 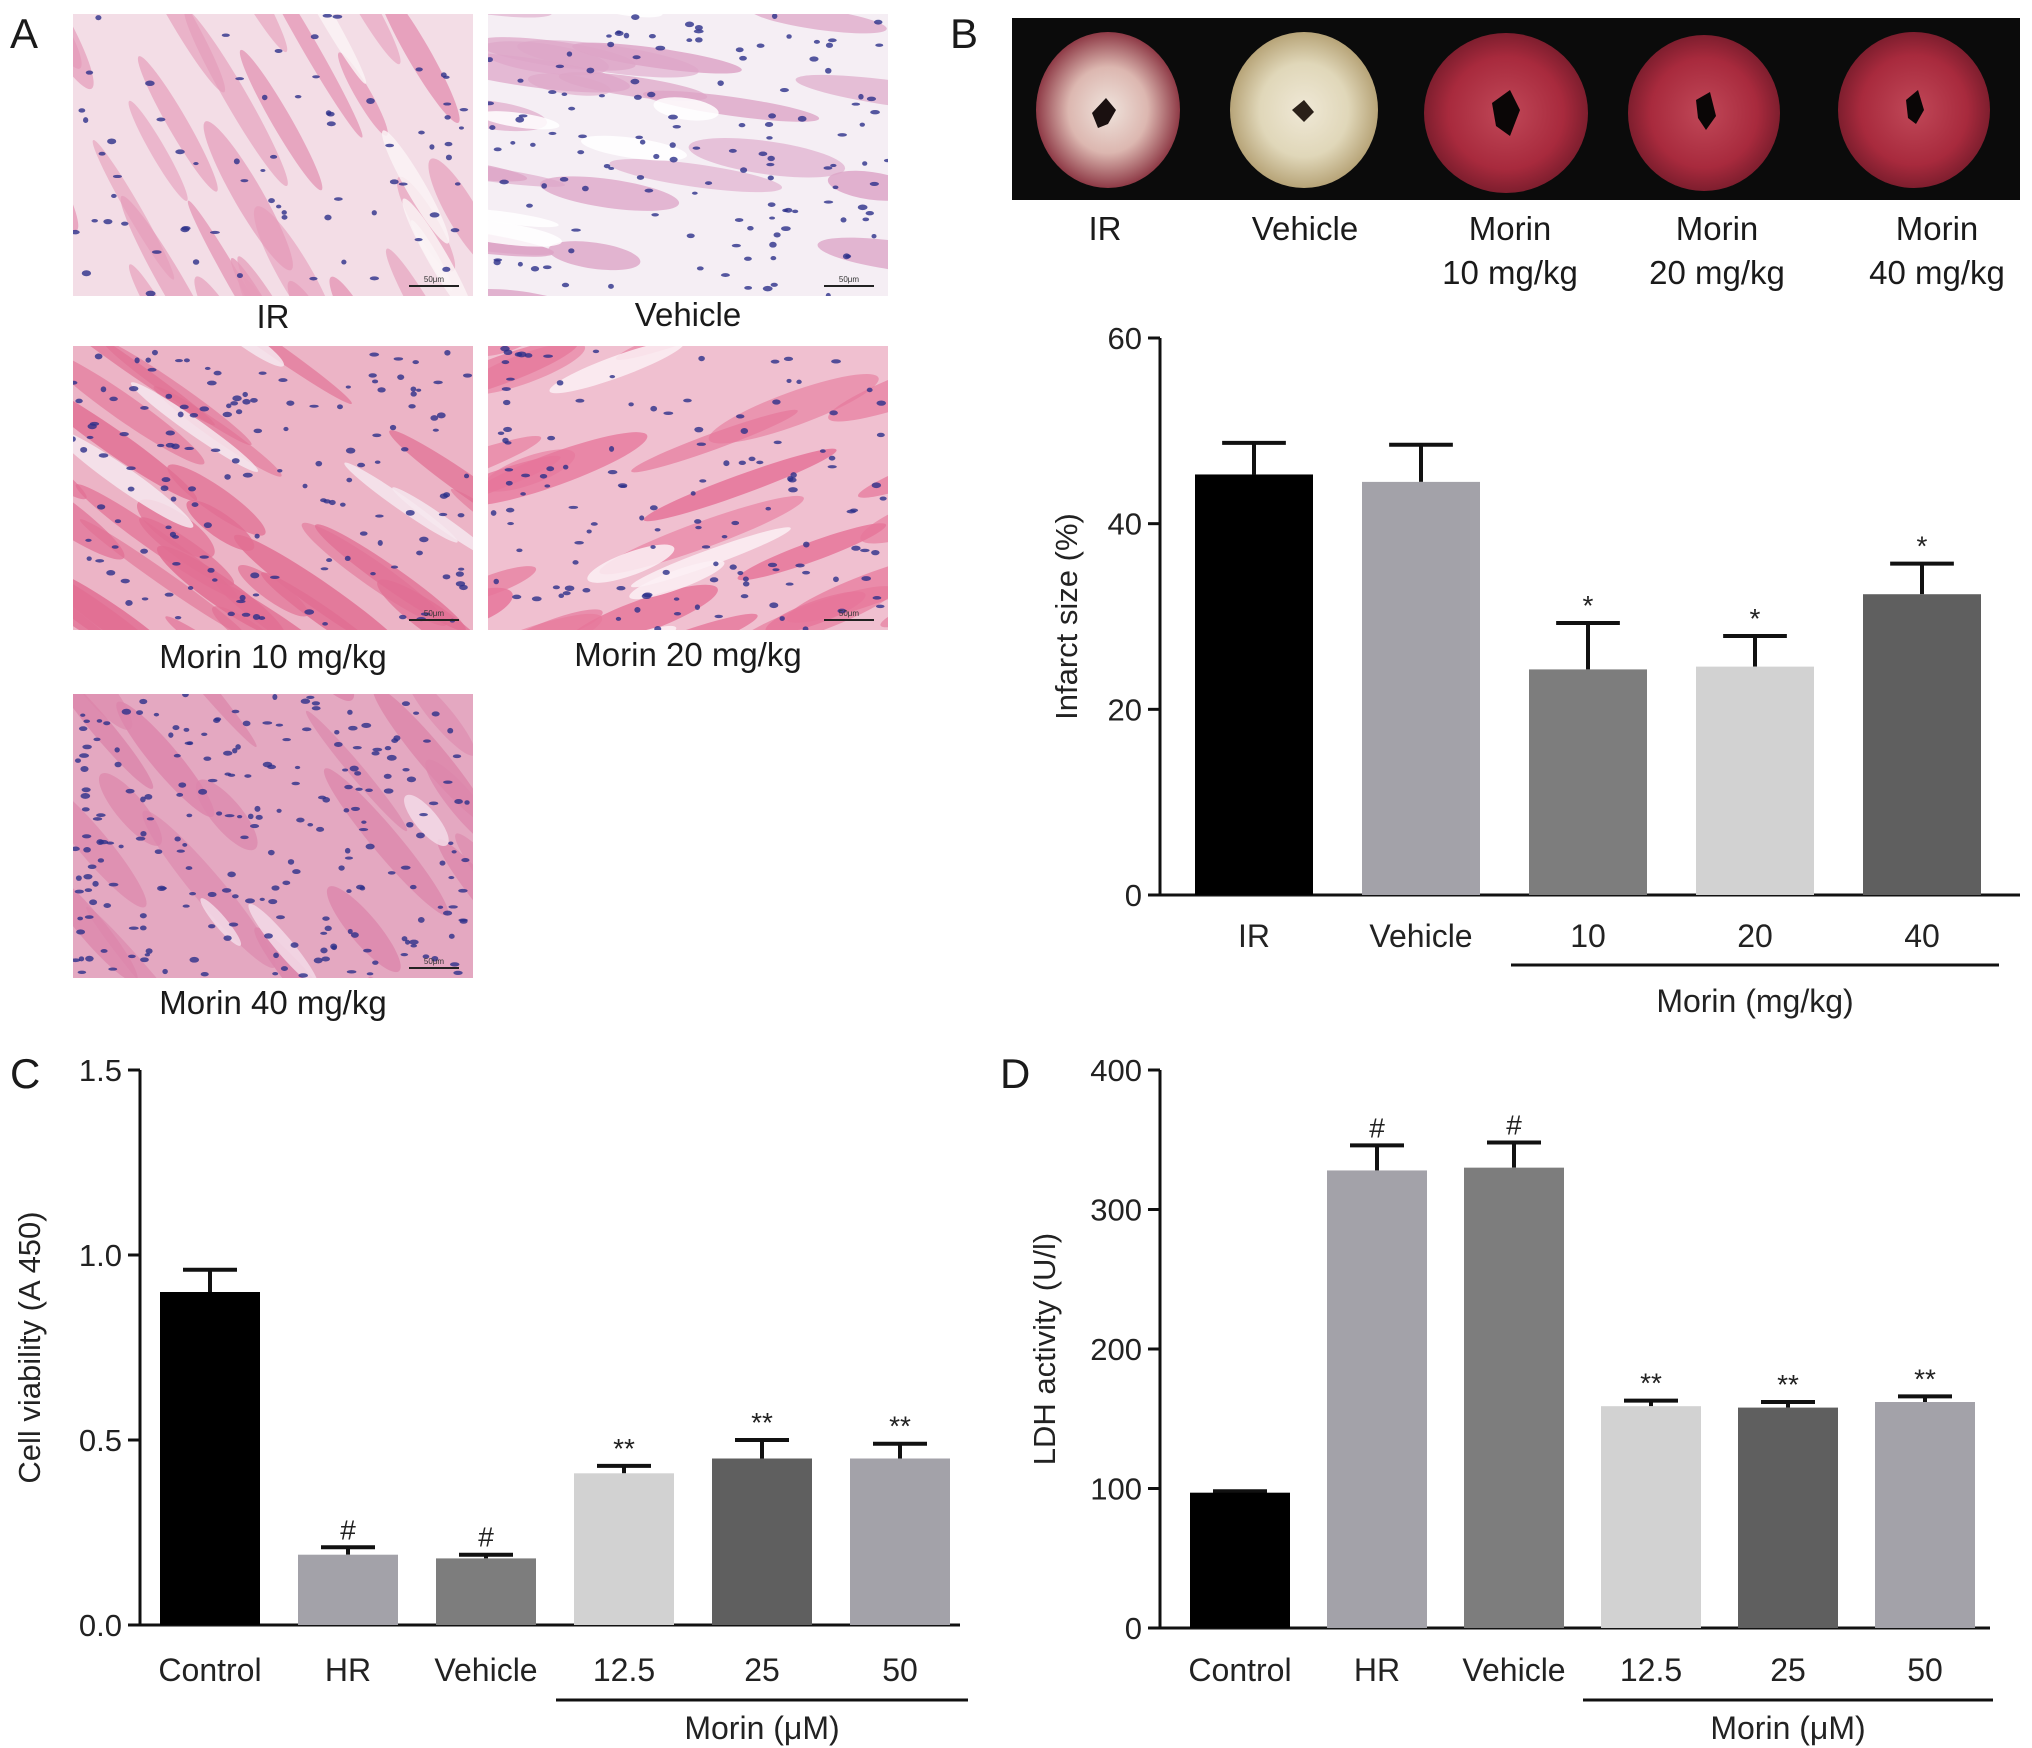 I want to click on chart-c-x-tick-label: 25, so click(x=762, y=1670).